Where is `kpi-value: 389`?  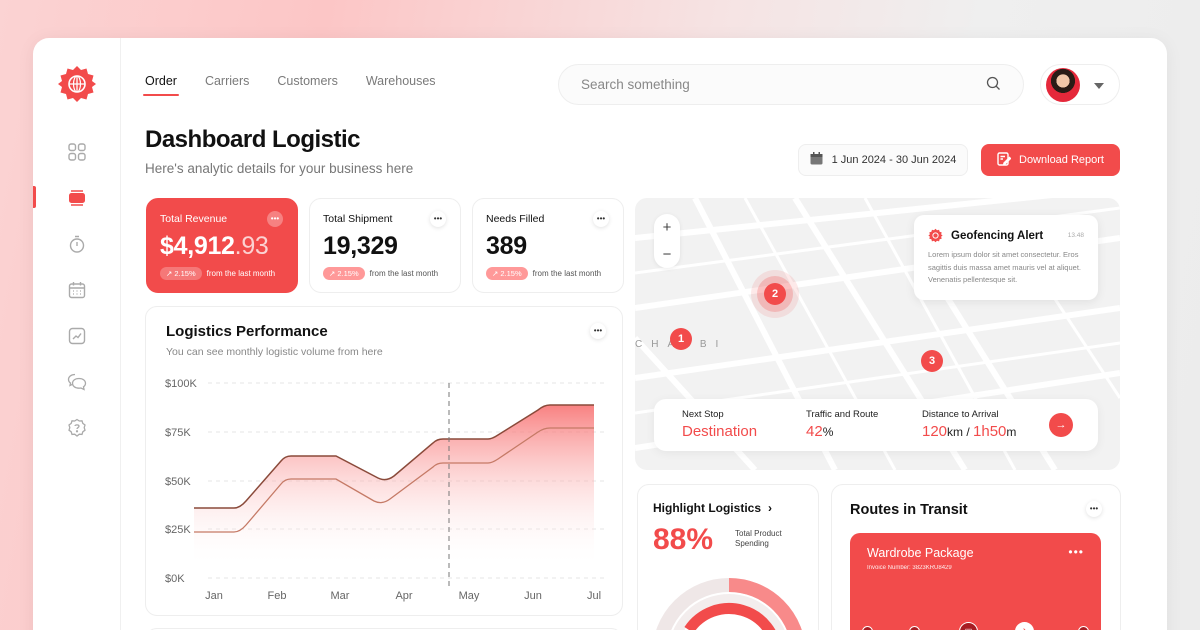
kpi-value: 389 is located at coordinates (506, 246).